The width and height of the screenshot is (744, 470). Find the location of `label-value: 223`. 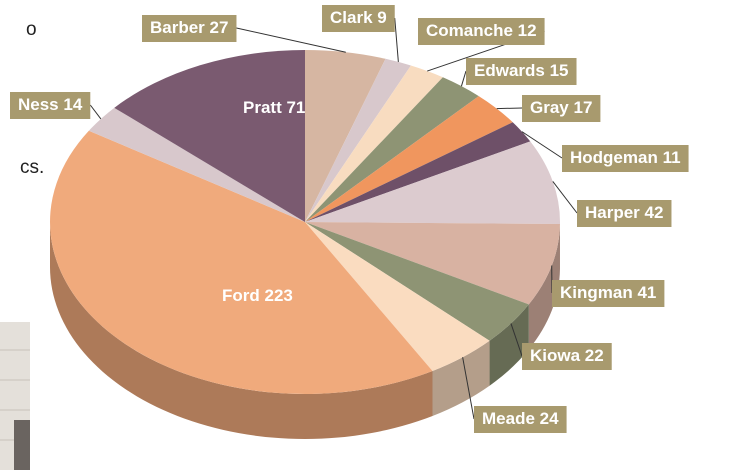

label-value: 223 is located at coordinates (279, 295).